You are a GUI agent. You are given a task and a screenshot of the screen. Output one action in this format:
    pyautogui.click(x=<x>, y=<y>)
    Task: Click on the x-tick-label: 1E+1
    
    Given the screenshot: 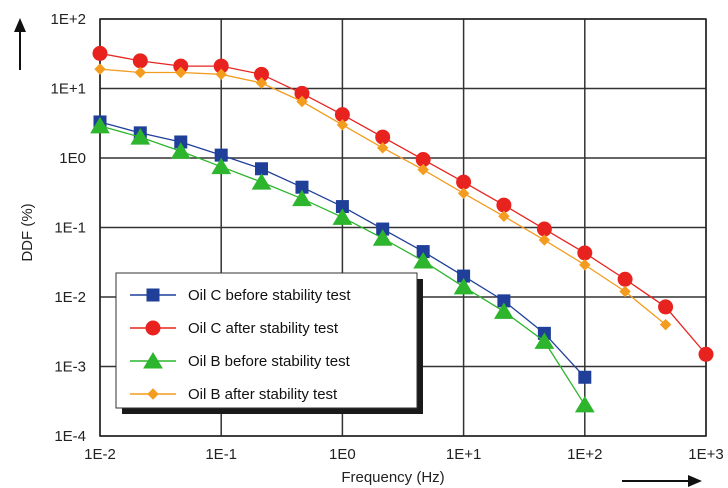 What is the action you would take?
    pyautogui.click(x=463, y=454)
    